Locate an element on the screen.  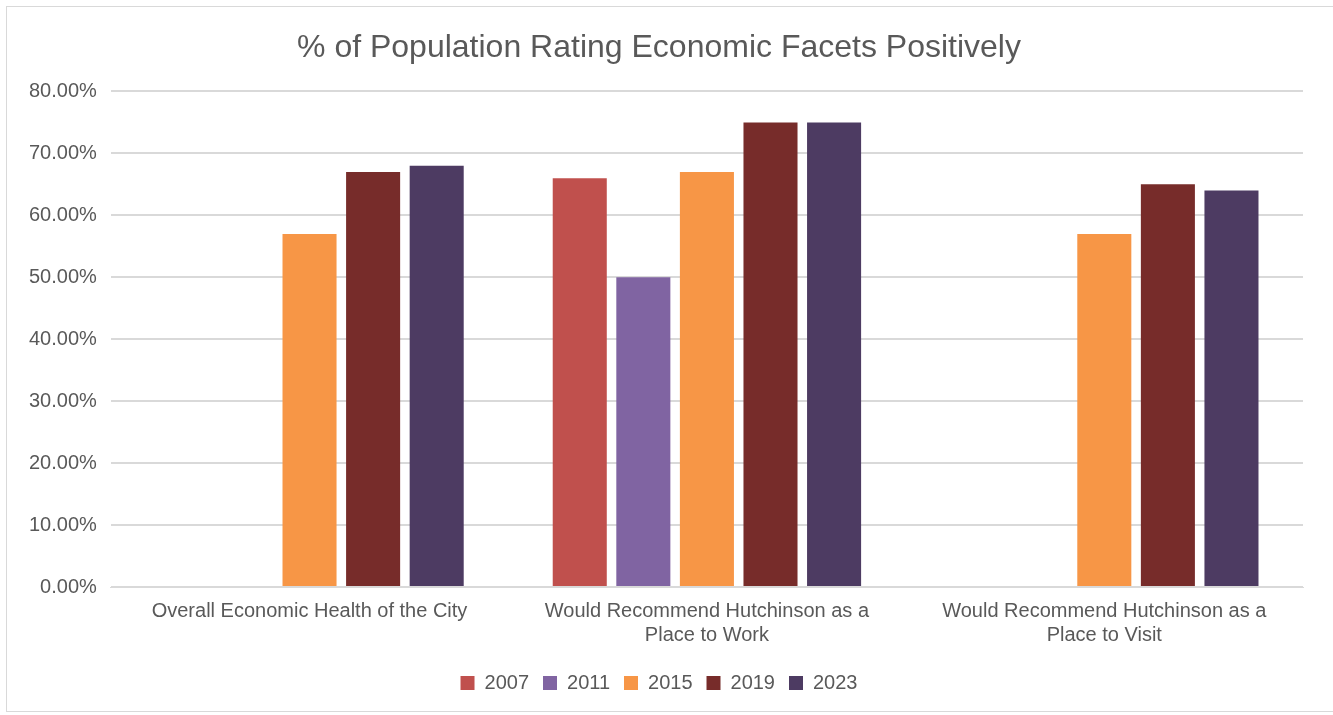
legend-label: 2011 is located at coordinates (589, 681).